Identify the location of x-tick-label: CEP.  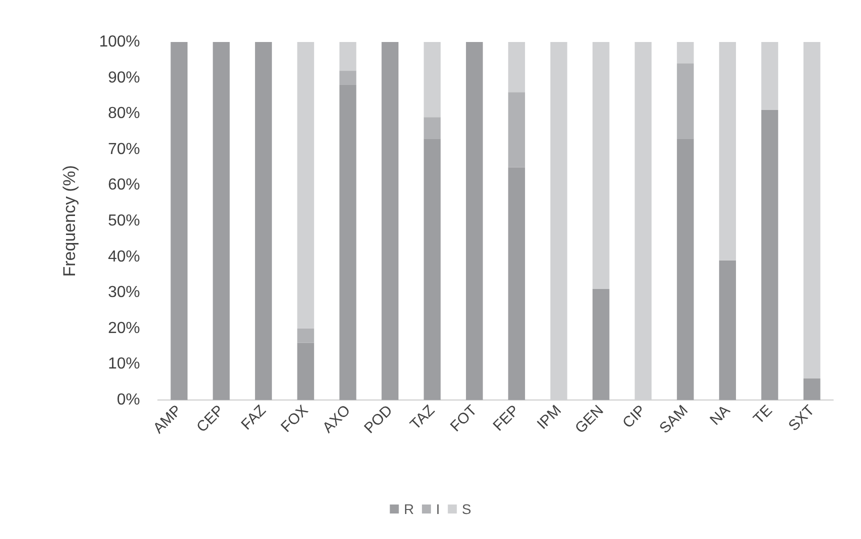
(210, 419).